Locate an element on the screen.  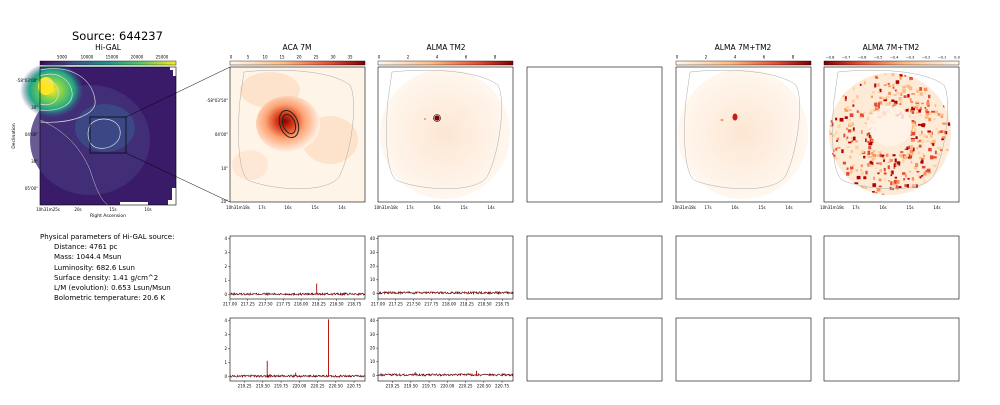
spectrum-x-tick: 218.25 is located at coordinates (467, 304).